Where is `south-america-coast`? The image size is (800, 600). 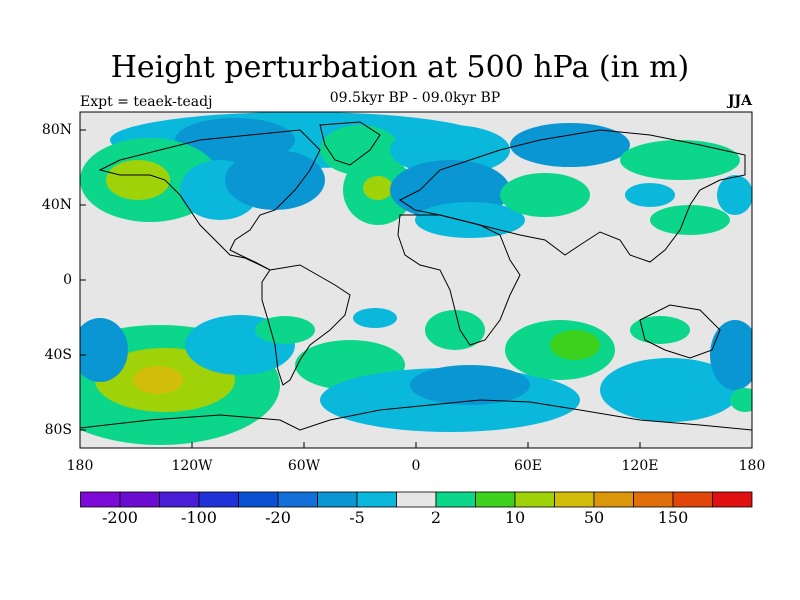 south-america-coast is located at coordinates (306, 325).